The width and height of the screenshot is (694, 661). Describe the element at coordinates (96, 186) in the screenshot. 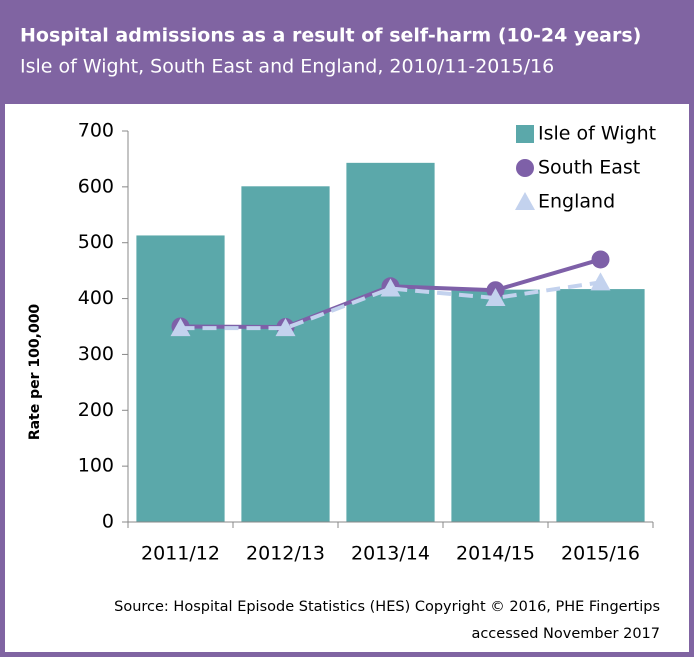

I see `y-tick-label: 600` at that location.